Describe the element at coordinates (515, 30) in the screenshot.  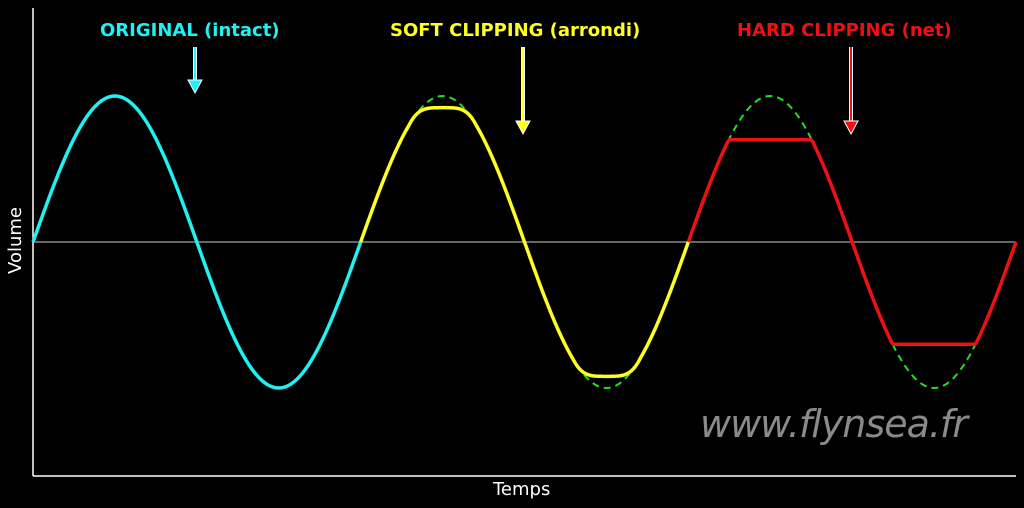
I see `segment-label-soft: SOFT CLIPPING (arrondi)` at that location.